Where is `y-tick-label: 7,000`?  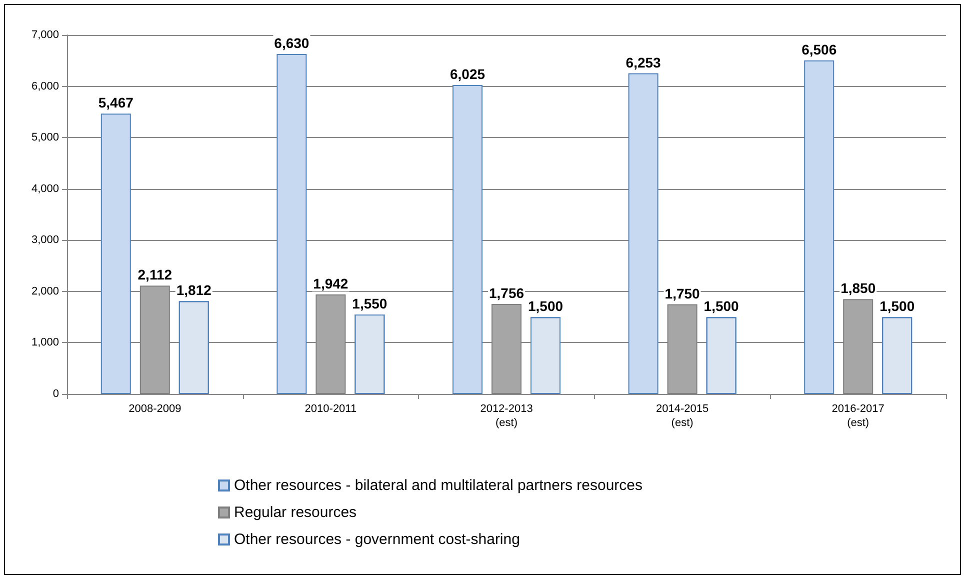 y-tick-label: 7,000 is located at coordinates (45, 35).